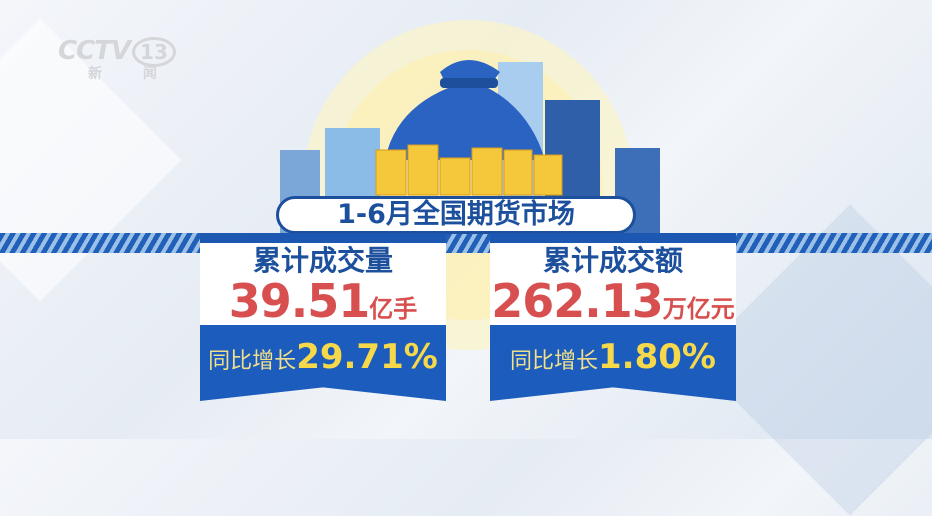  What do you see at coordinates (469, 170) in the screenshot?
I see `coin-stacks` at bounding box center [469, 170].